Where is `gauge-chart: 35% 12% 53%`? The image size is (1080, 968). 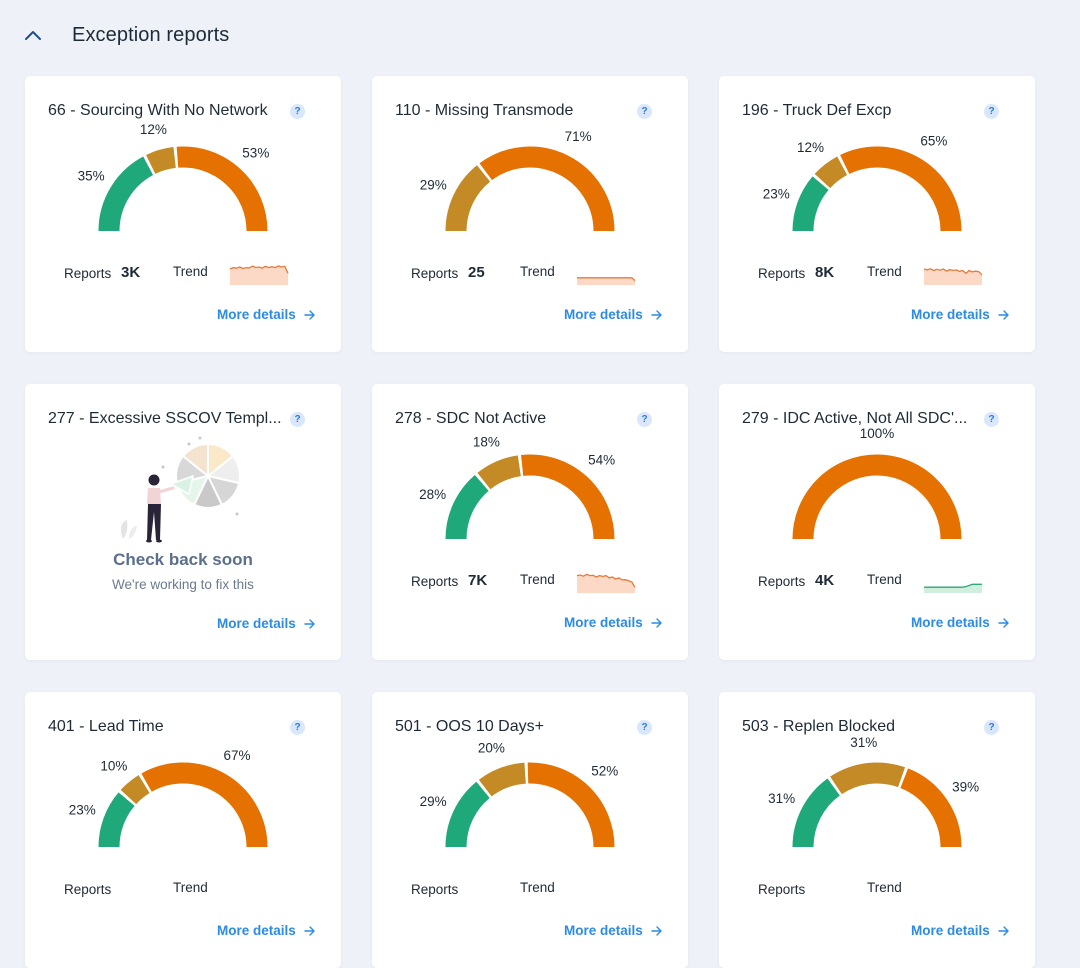 gauge-chart: 35% 12% 53% is located at coordinates (183, 166).